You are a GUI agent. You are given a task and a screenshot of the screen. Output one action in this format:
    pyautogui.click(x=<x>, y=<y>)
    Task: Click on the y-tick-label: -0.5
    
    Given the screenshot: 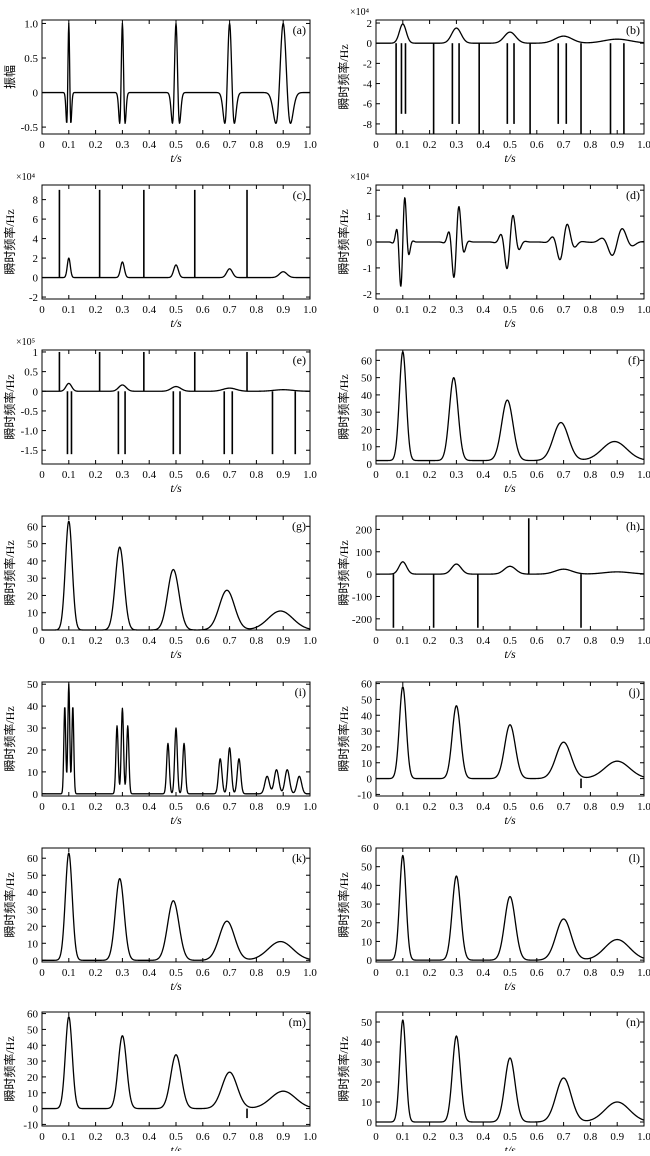 What is the action you would take?
    pyautogui.click(x=30, y=412)
    